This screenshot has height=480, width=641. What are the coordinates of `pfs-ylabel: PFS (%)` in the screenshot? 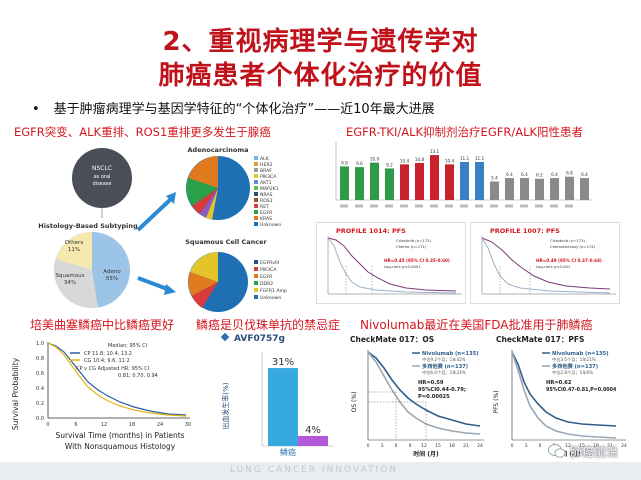 It's located at (496, 401).